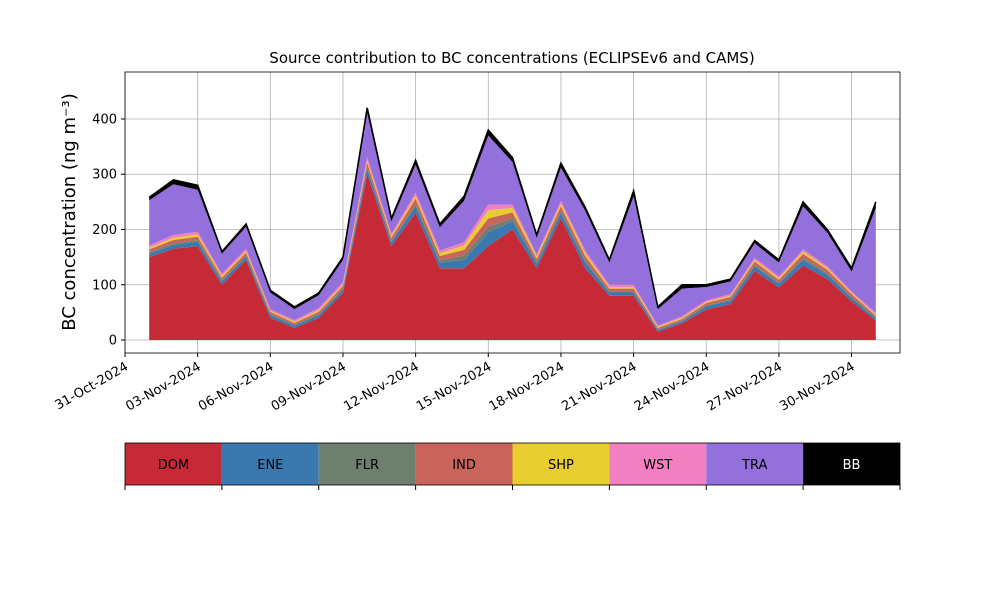  I want to click on x-tick-label: 31-Oct-2024, so click(92, 386).